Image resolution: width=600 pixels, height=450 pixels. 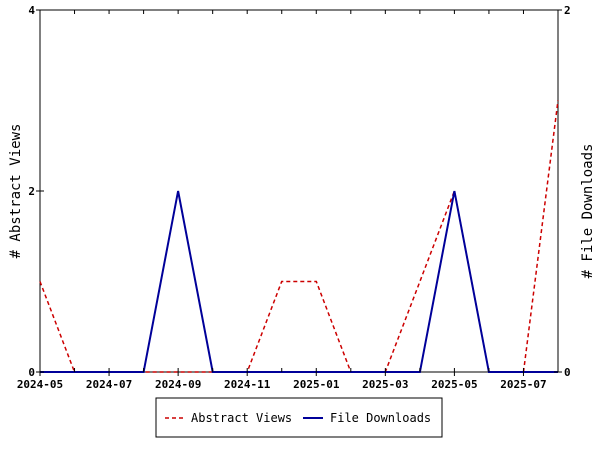 I want to click on x-tick-label: 2025-01, so click(x=316, y=384).